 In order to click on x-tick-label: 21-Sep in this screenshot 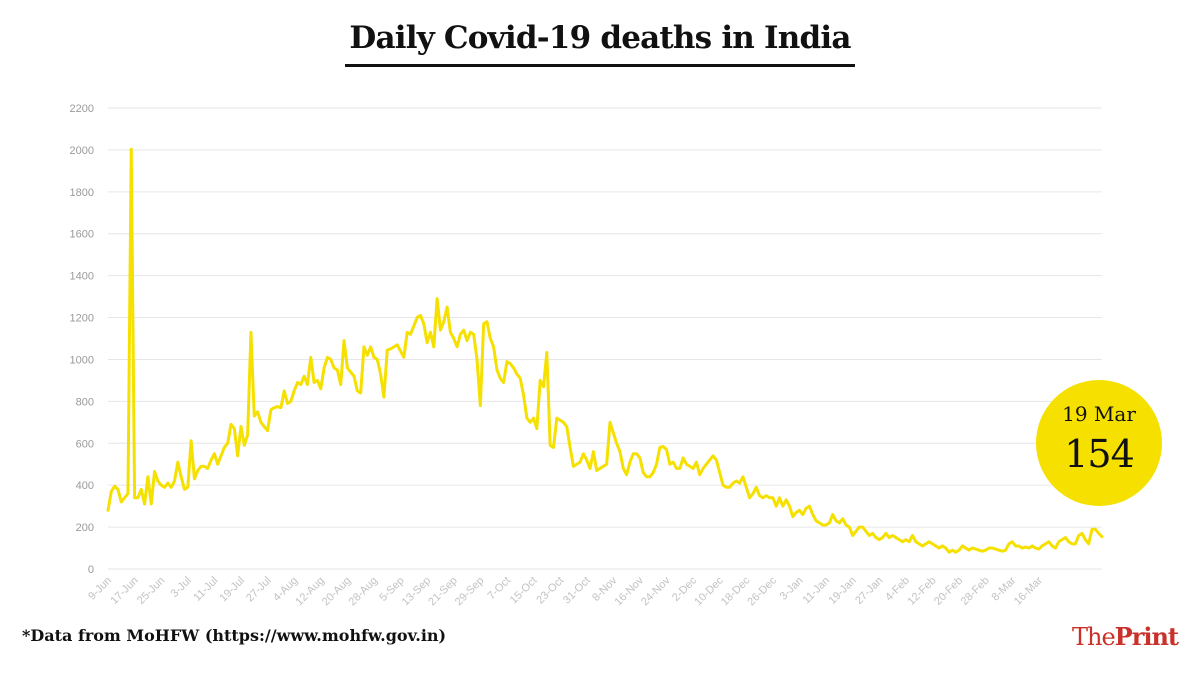, I will do `click(443, 592)`.